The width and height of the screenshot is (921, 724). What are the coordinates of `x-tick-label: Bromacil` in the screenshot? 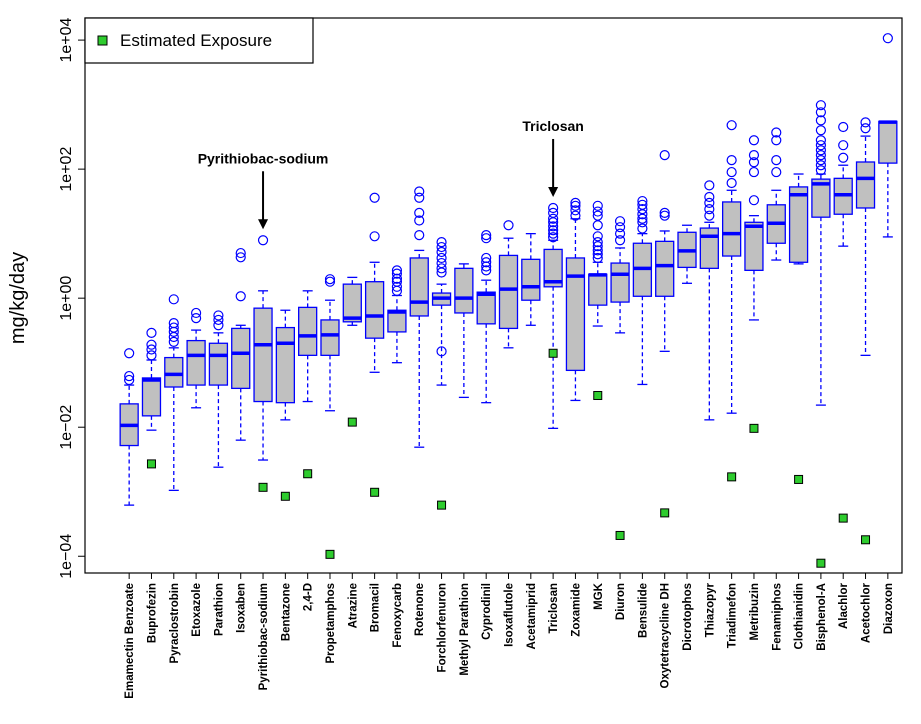 It's located at (376, 607).